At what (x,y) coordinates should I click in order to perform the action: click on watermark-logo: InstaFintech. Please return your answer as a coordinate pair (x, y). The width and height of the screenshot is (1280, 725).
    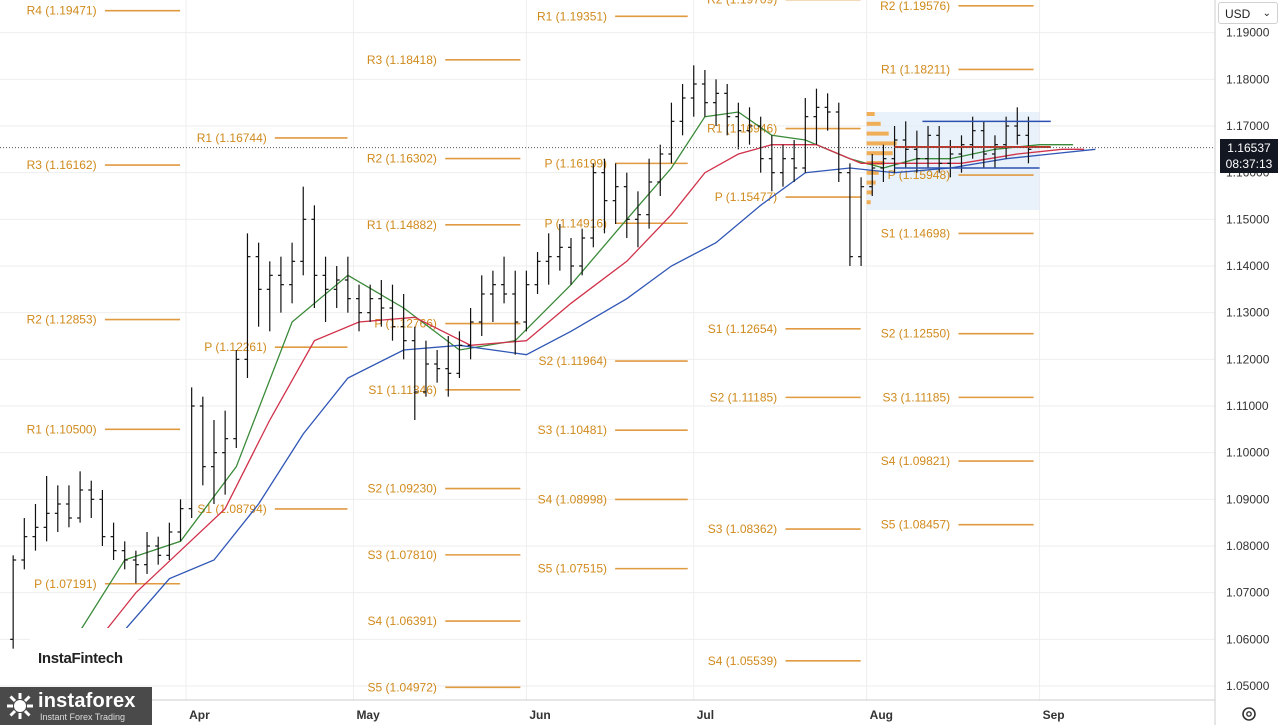
    Looking at the image, I should click on (84, 651).